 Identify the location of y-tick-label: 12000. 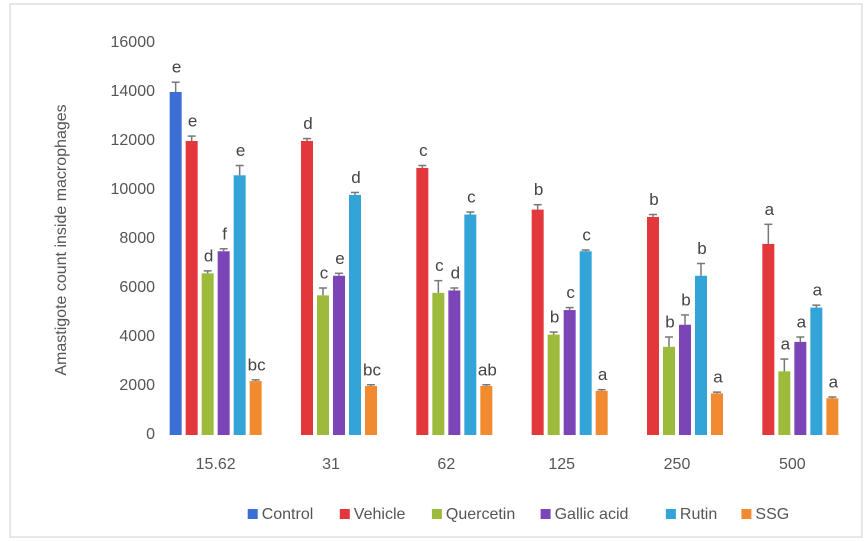
(133, 140).